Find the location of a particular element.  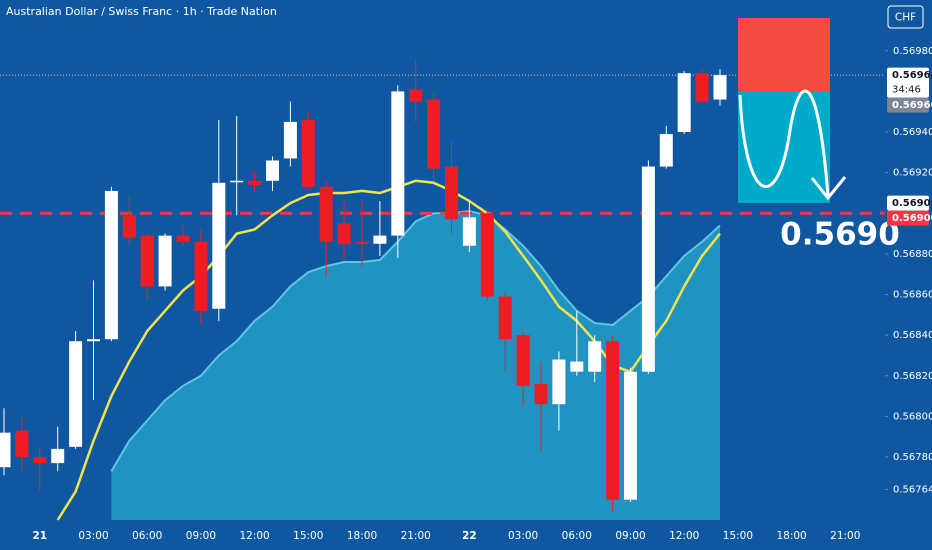

y-tick-label: 0.56920 is located at coordinates (912, 173).